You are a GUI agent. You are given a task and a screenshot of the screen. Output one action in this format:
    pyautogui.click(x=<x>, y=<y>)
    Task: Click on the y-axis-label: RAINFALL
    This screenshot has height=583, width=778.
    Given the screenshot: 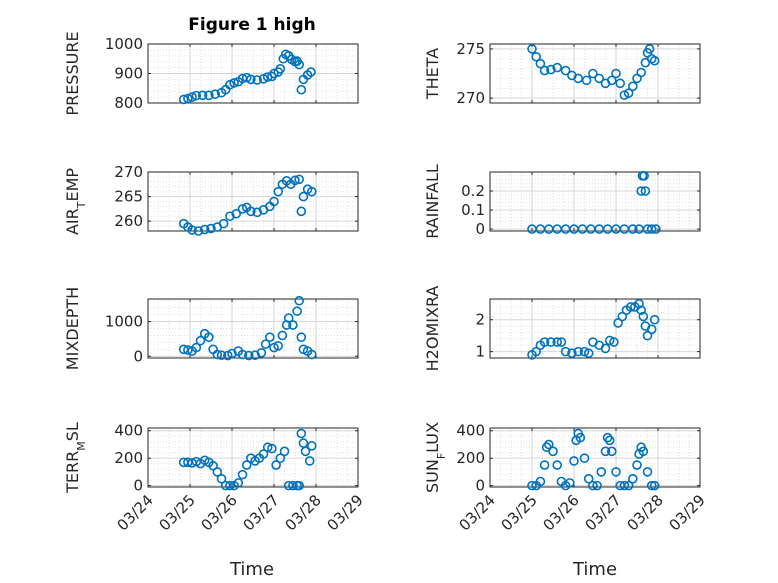 What is the action you would take?
    pyautogui.click(x=432, y=201)
    